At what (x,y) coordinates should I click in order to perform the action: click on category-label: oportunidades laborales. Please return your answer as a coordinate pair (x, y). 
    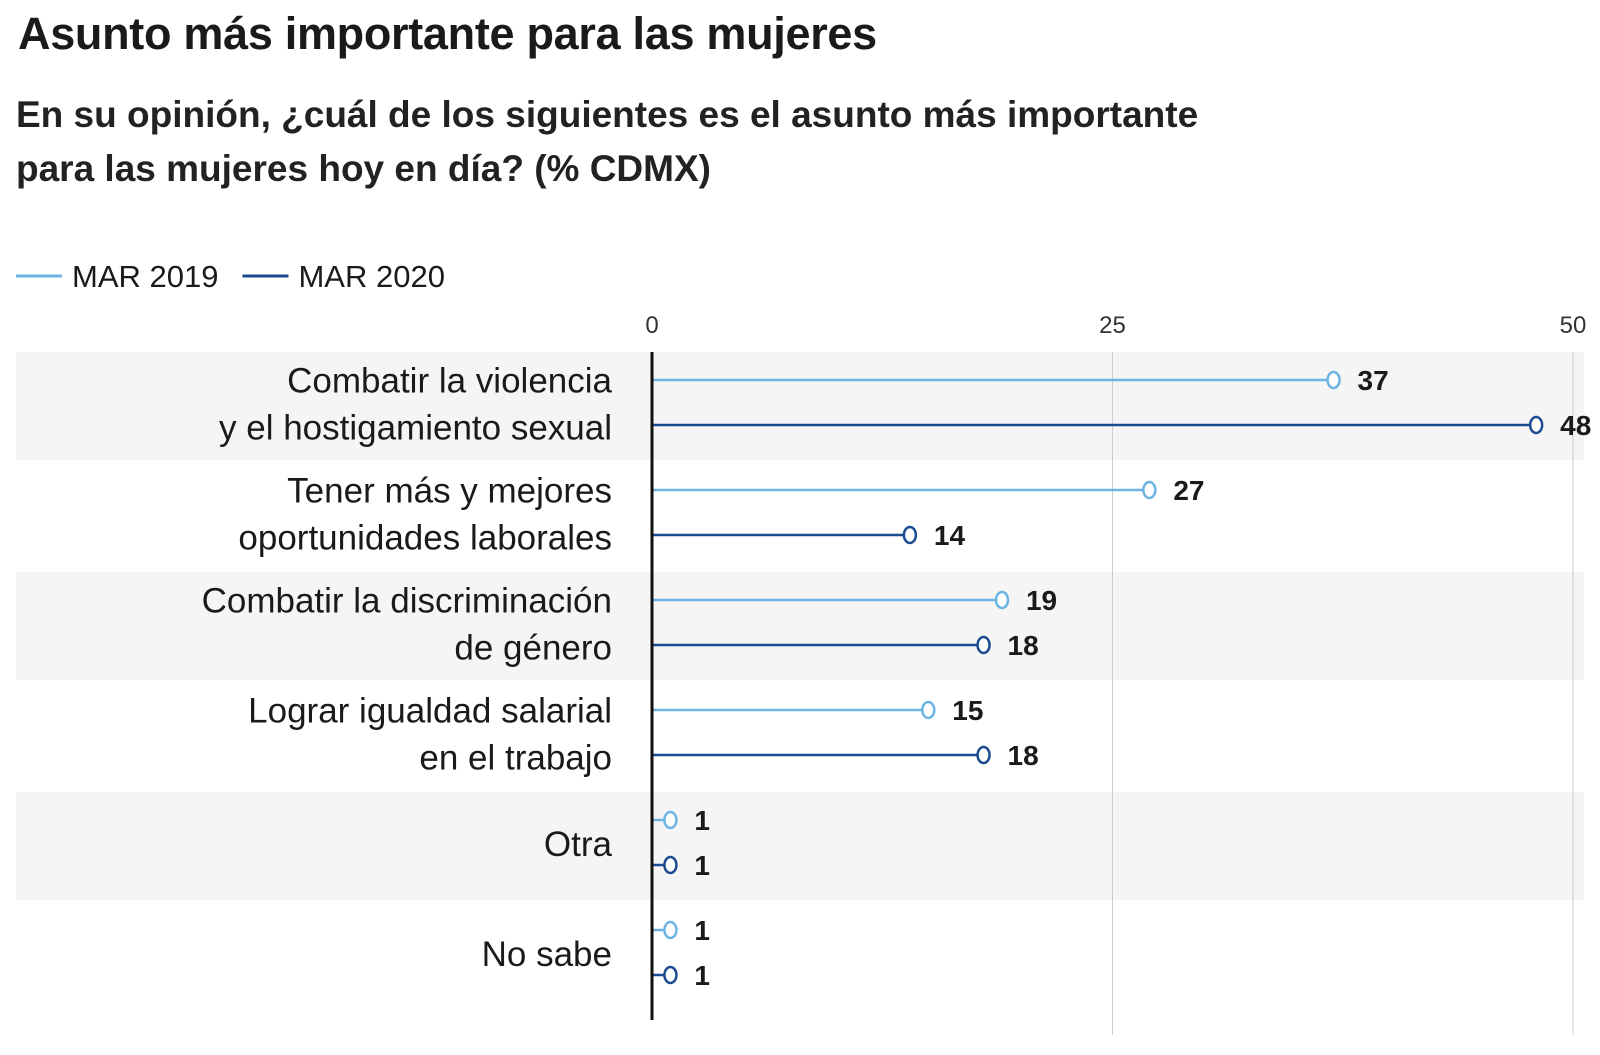
    Looking at the image, I should click on (425, 538).